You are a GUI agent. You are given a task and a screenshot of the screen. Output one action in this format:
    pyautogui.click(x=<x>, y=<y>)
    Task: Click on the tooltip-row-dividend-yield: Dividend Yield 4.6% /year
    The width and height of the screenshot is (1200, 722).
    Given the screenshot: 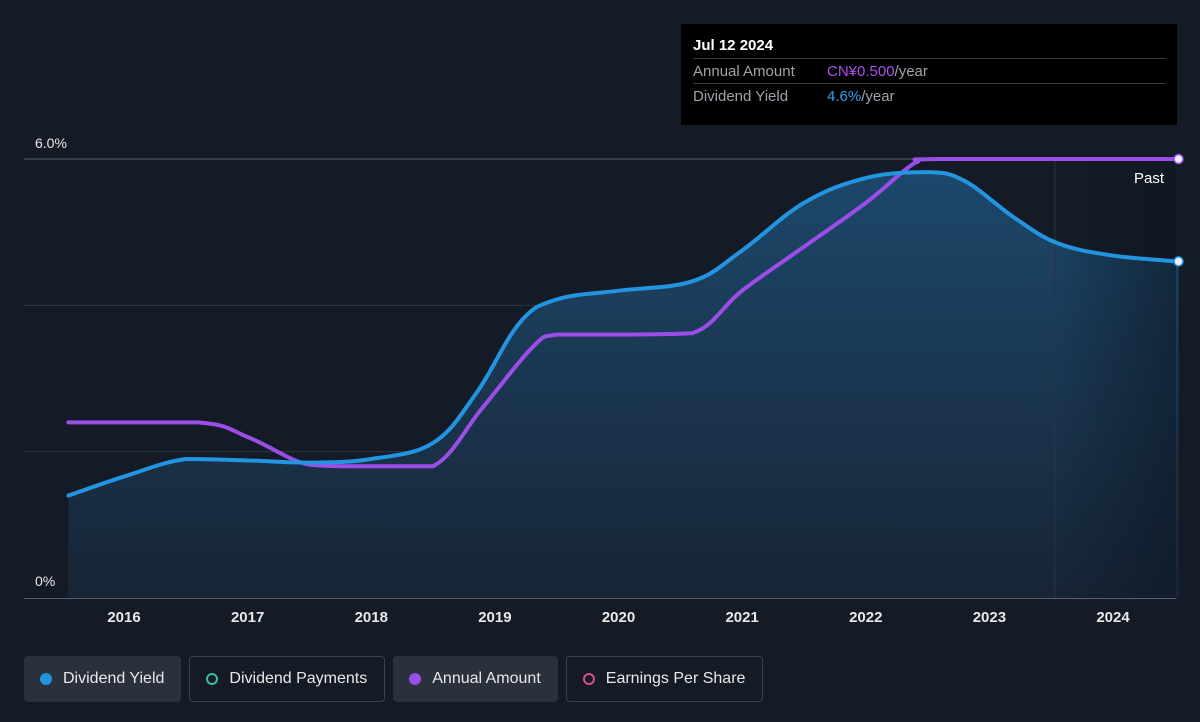 What is the action you would take?
    pyautogui.click(x=929, y=95)
    